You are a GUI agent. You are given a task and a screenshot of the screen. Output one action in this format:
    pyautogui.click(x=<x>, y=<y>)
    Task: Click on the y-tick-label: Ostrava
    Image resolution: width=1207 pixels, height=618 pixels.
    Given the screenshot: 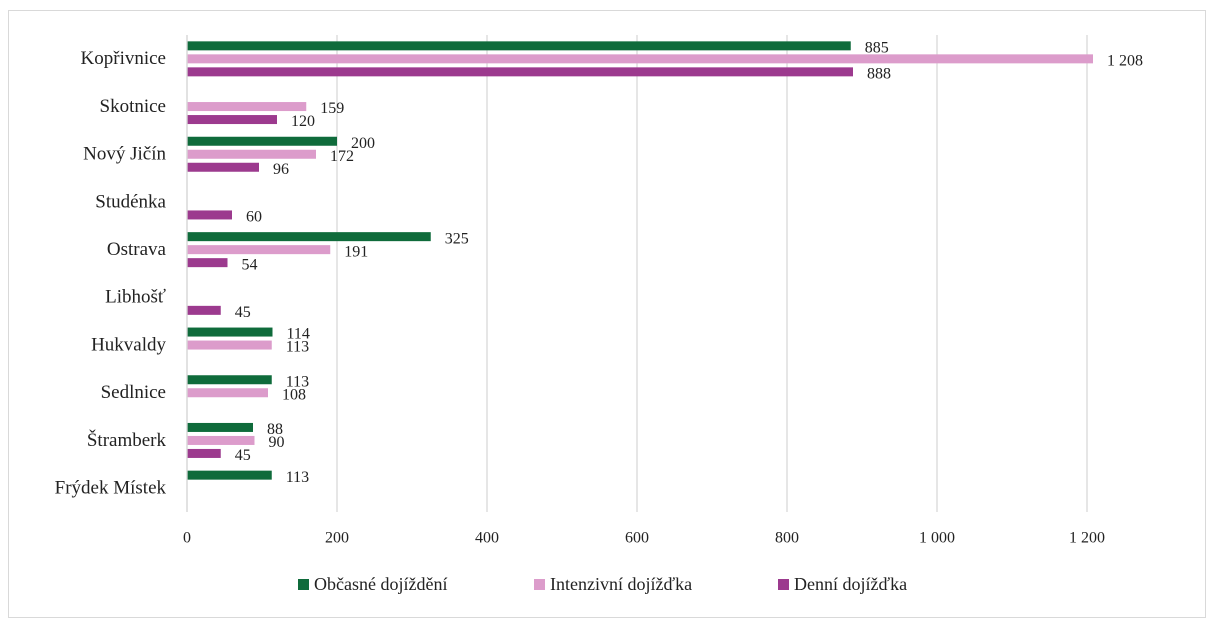 What is the action you would take?
    pyautogui.click(x=137, y=249)
    